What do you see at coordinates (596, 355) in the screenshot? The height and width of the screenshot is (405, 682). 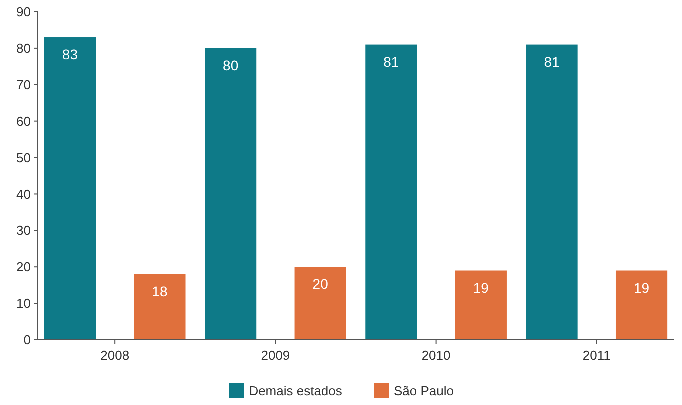 I see `x-tick-label: 2011` at bounding box center [596, 355].